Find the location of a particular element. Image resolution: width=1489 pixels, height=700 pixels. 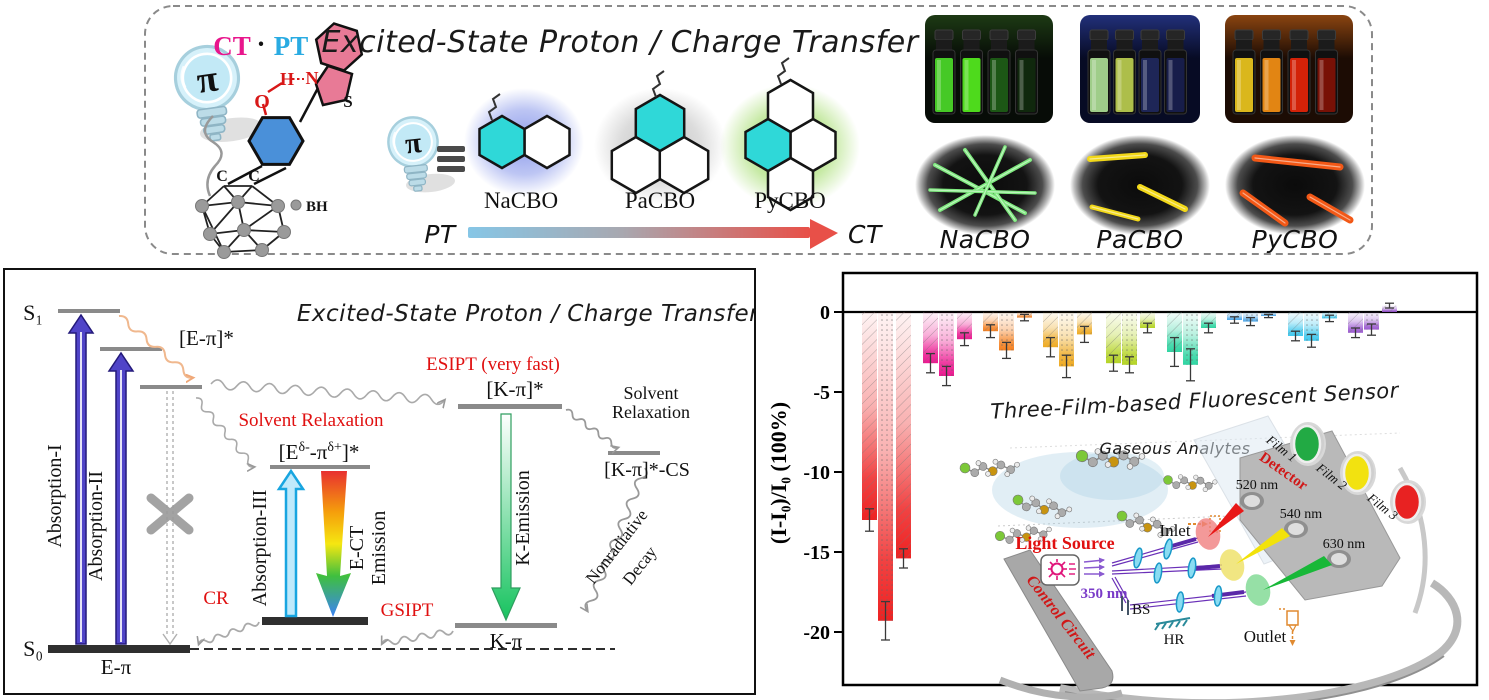

solvent-relaxation-label: Solvent Relaxation is located at coordinates (311, 420).